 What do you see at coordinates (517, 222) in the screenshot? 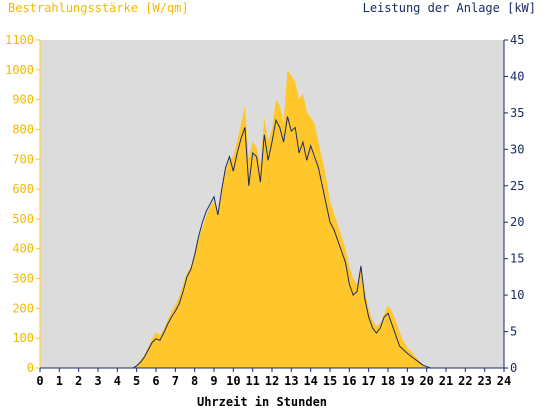
I see `right-tick-label: 20` at bounding box center [517, 222].